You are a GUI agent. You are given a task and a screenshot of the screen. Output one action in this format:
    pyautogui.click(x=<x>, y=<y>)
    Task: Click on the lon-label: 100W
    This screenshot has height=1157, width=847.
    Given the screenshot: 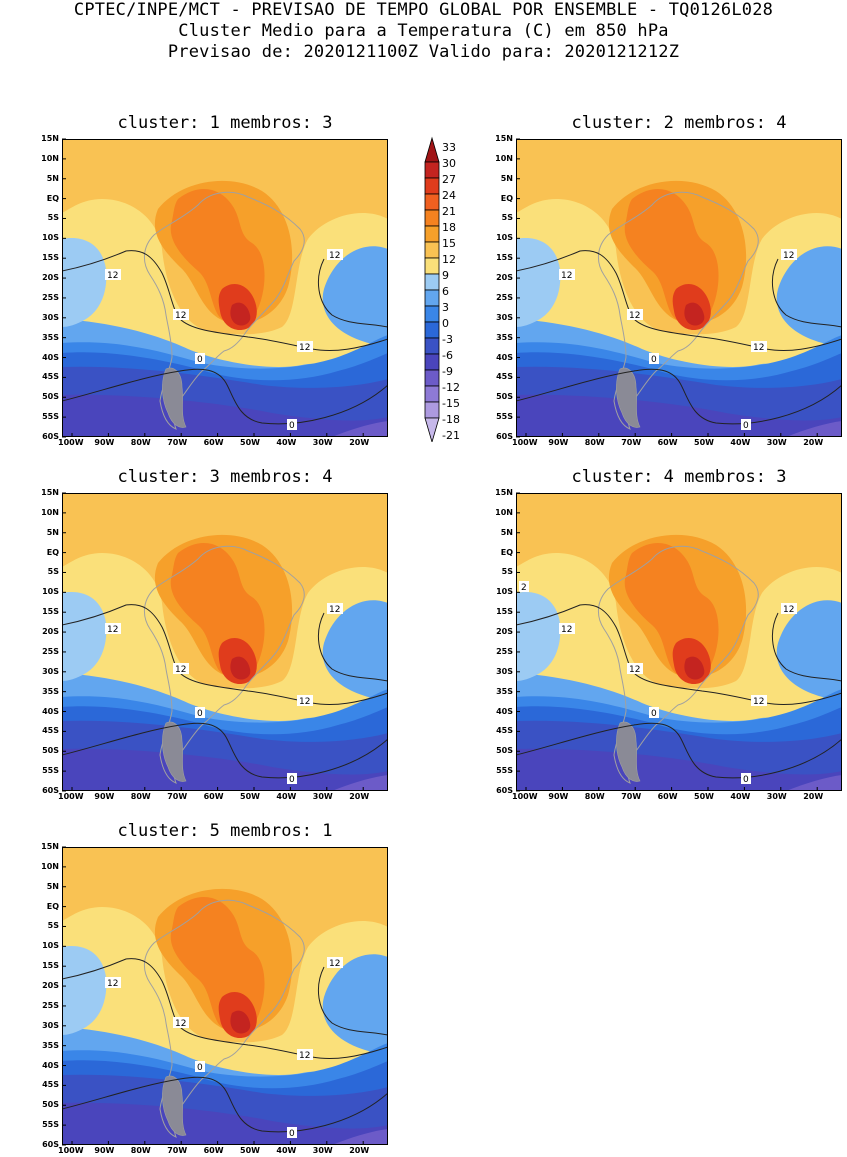 What is the action you would take?
    pyautogui.click(x=71, y=796)
    